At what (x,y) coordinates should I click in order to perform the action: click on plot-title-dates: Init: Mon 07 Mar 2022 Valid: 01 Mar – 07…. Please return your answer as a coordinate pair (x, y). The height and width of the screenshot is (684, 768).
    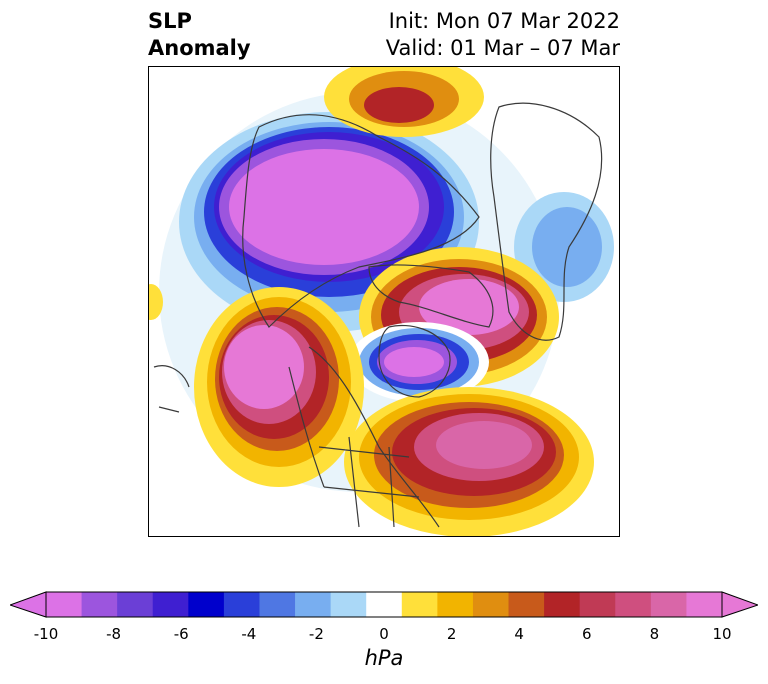
    Looking at the image, I should click on (503, 35).